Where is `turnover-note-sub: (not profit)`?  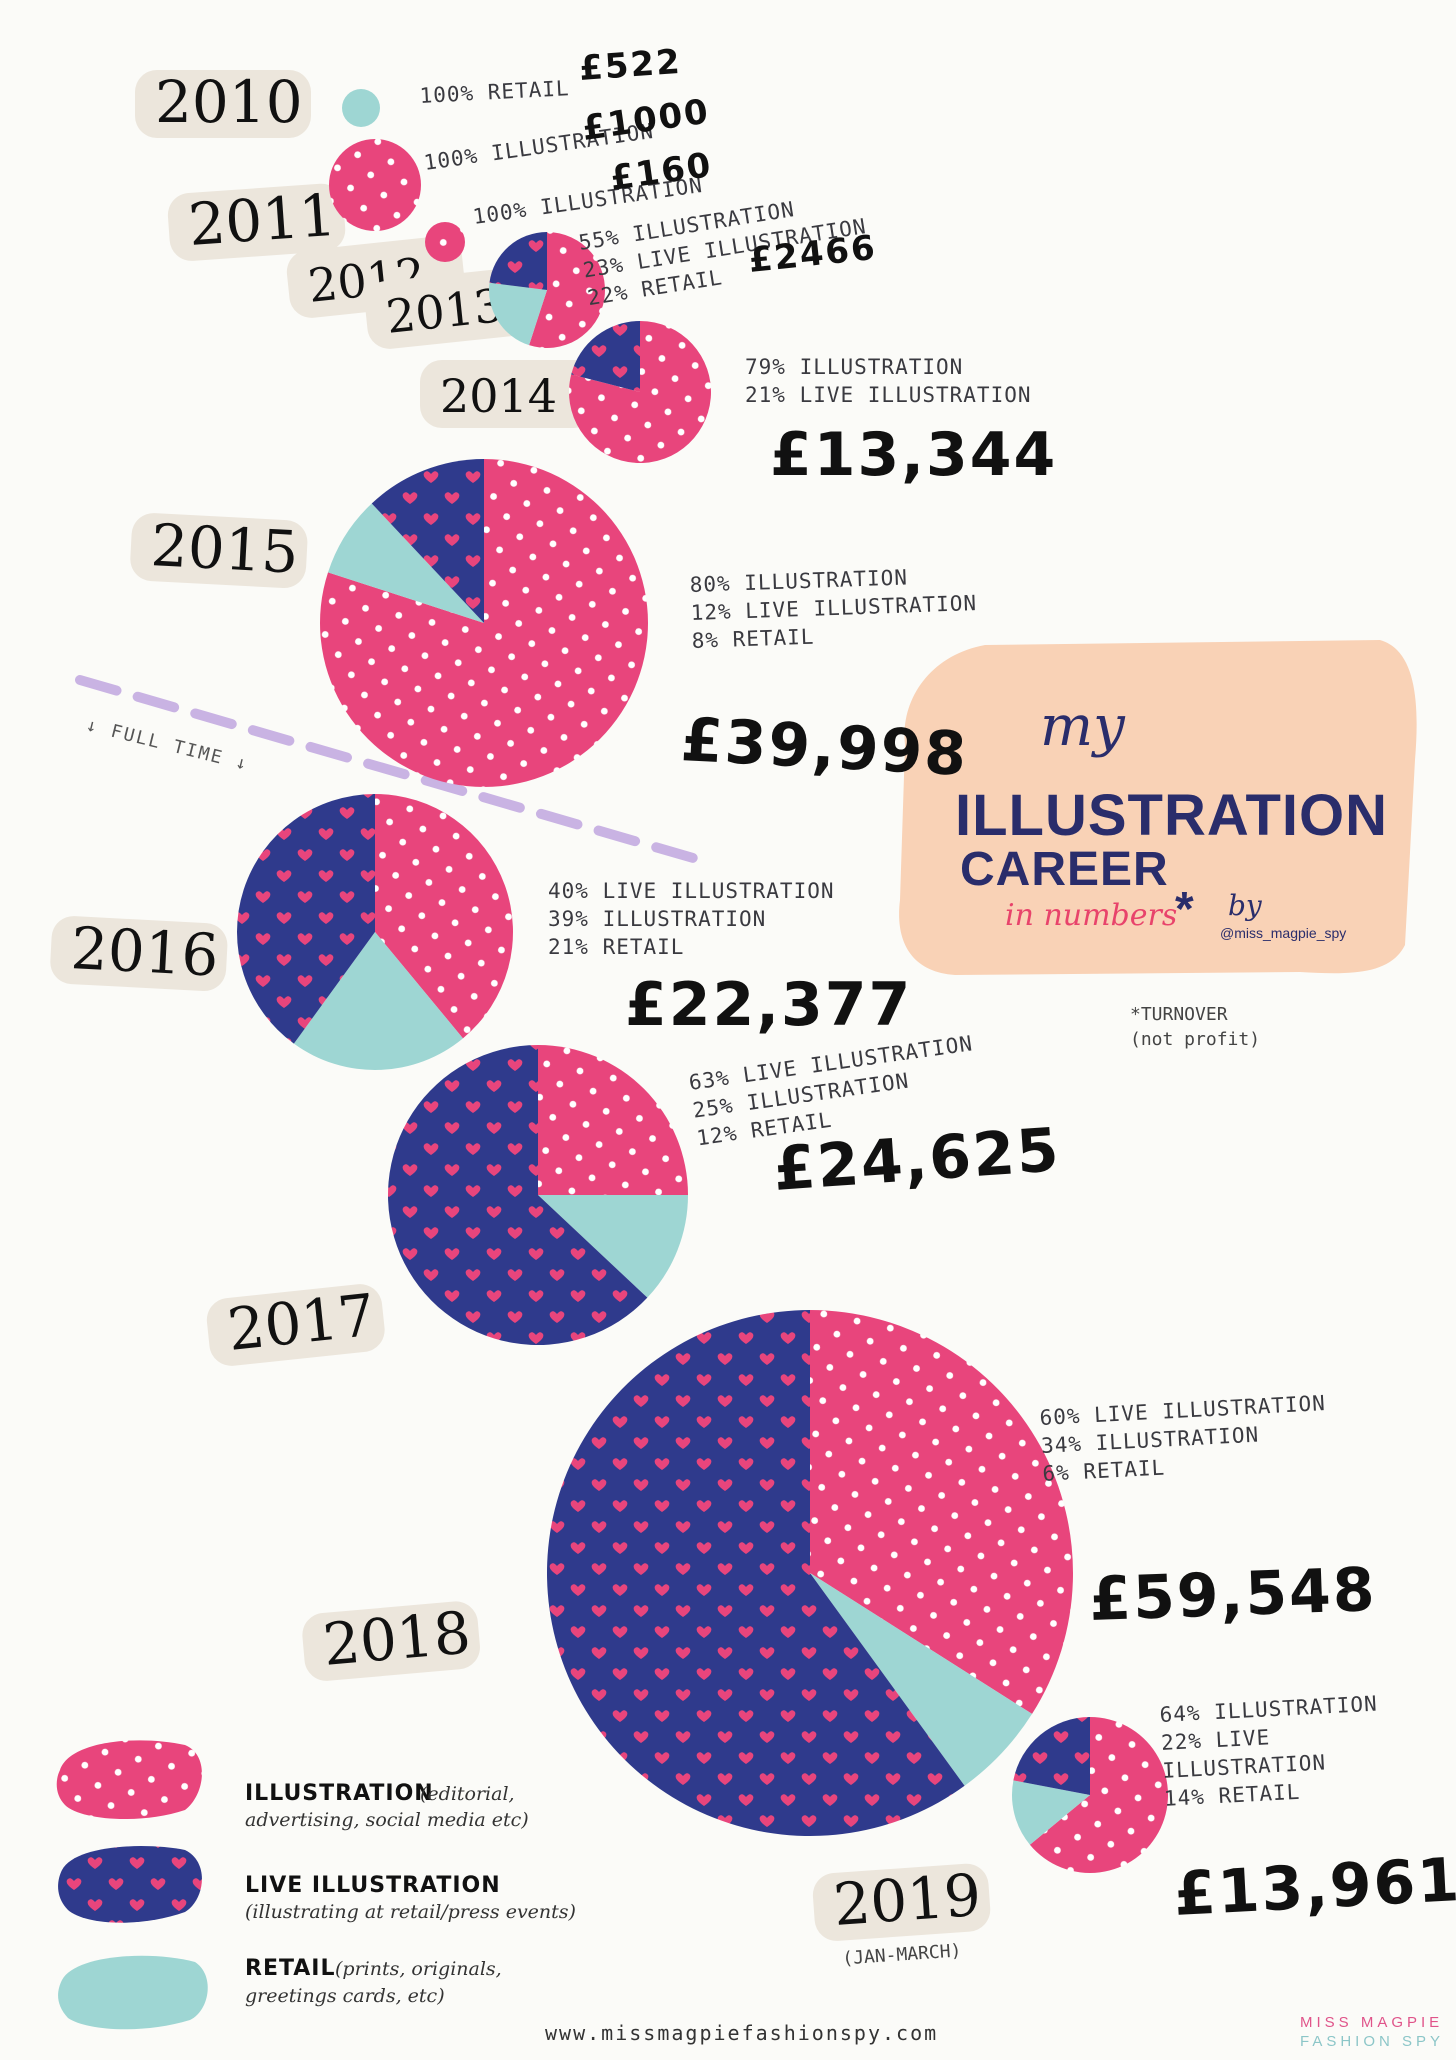
turnover-note-sub: (not profit) is located at coordinates (1195, 1039).